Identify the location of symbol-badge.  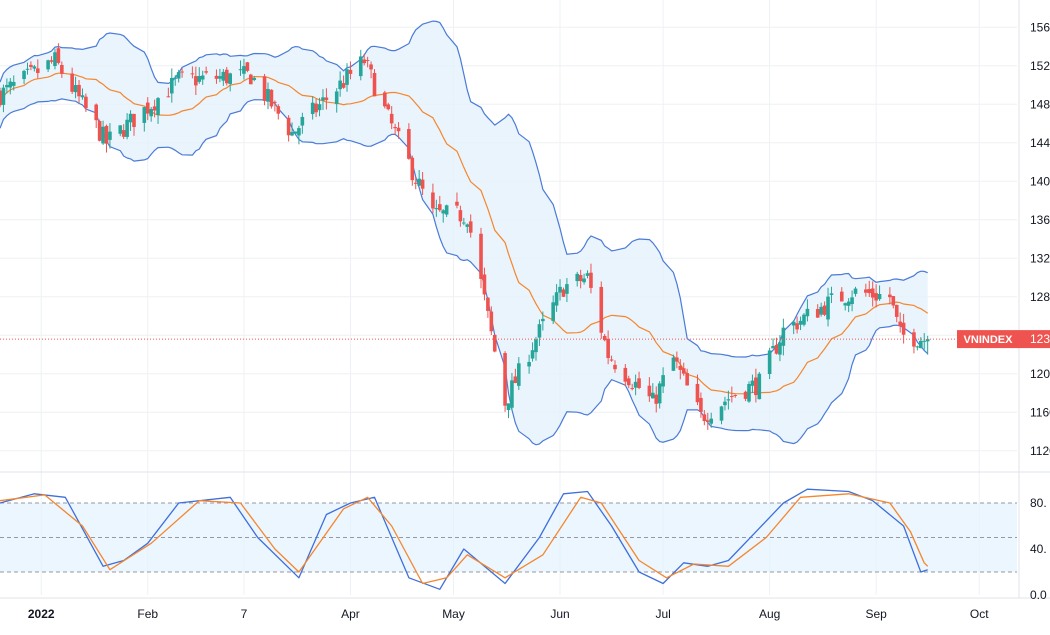
(988, 339).